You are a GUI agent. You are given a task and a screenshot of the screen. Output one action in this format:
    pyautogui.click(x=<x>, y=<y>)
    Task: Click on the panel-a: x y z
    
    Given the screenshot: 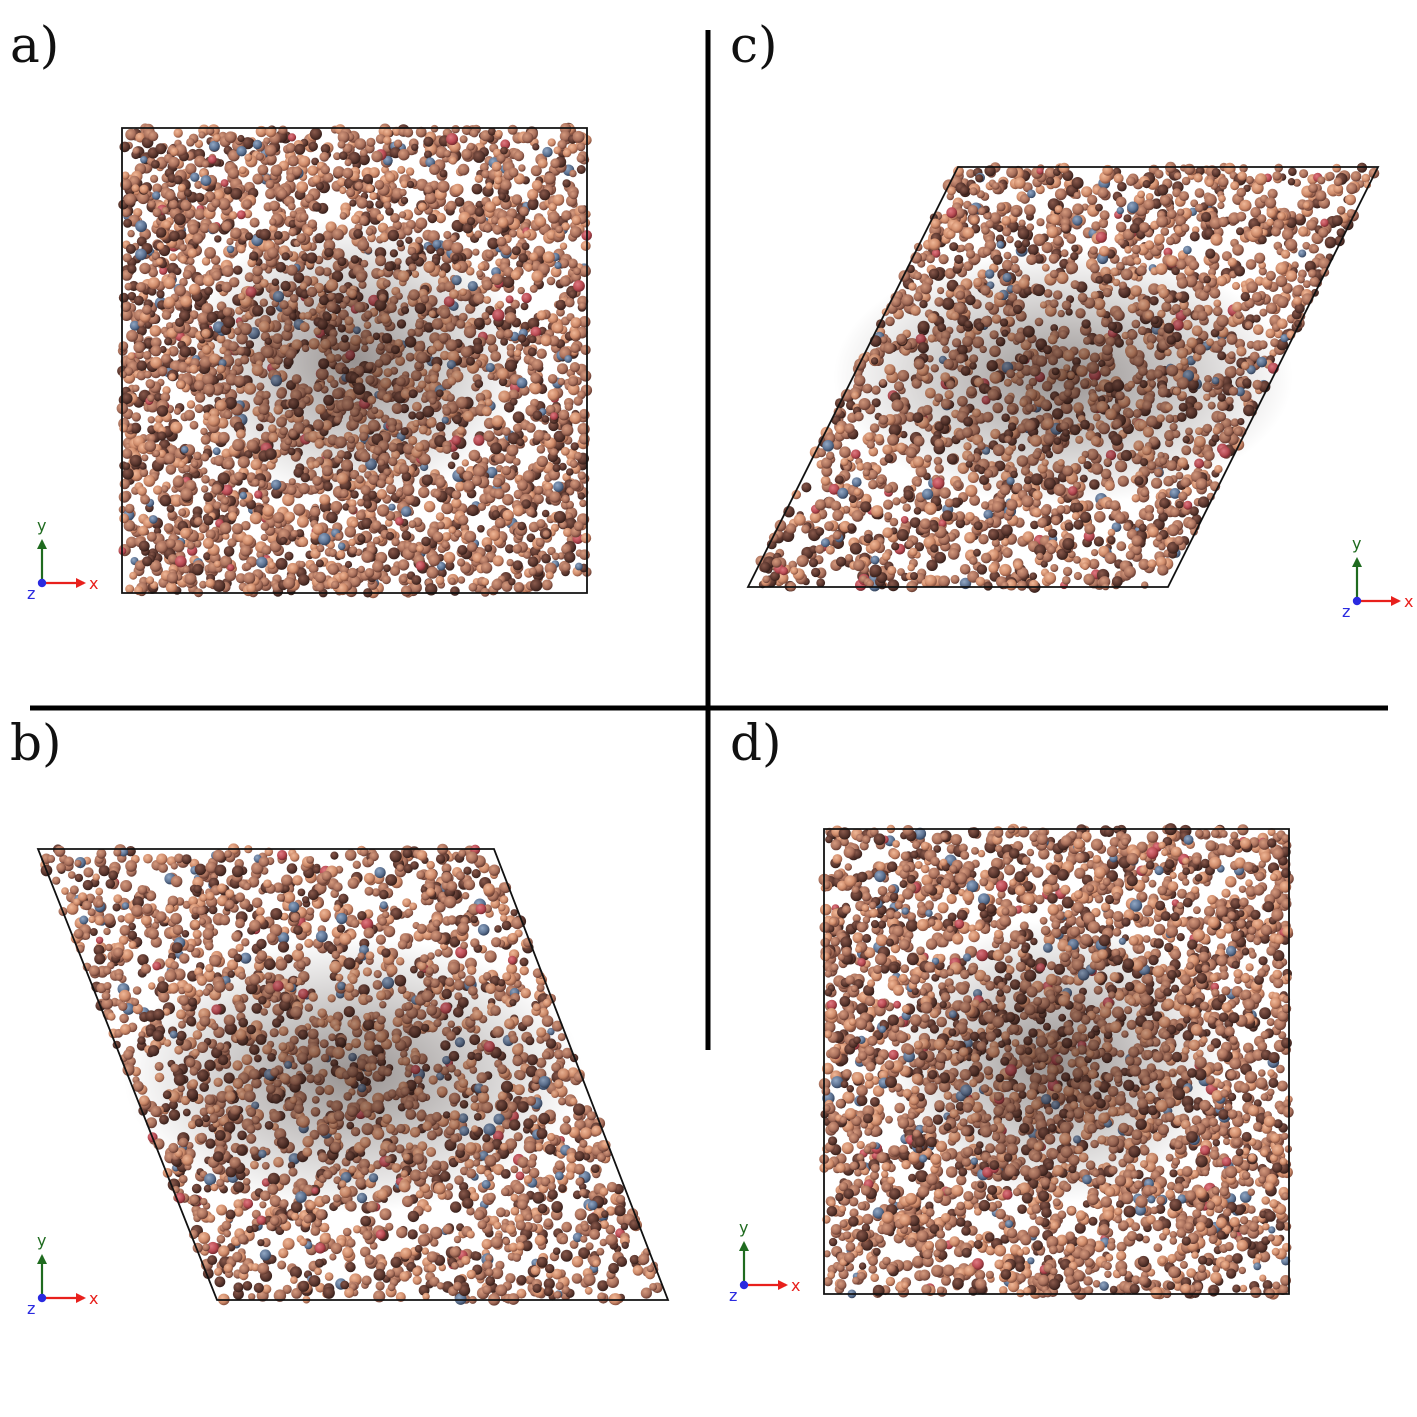 What is the action you would take?
    pyautogui.click(x=310, y=362)
    